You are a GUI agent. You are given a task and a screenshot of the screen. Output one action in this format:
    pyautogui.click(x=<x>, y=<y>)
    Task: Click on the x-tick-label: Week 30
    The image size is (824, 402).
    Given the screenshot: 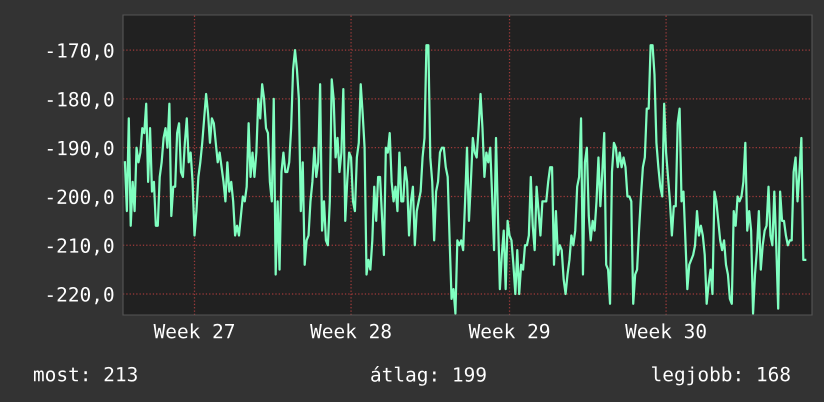 What is the action you would take?
    pyautogui.click(x=665, y=330)
    